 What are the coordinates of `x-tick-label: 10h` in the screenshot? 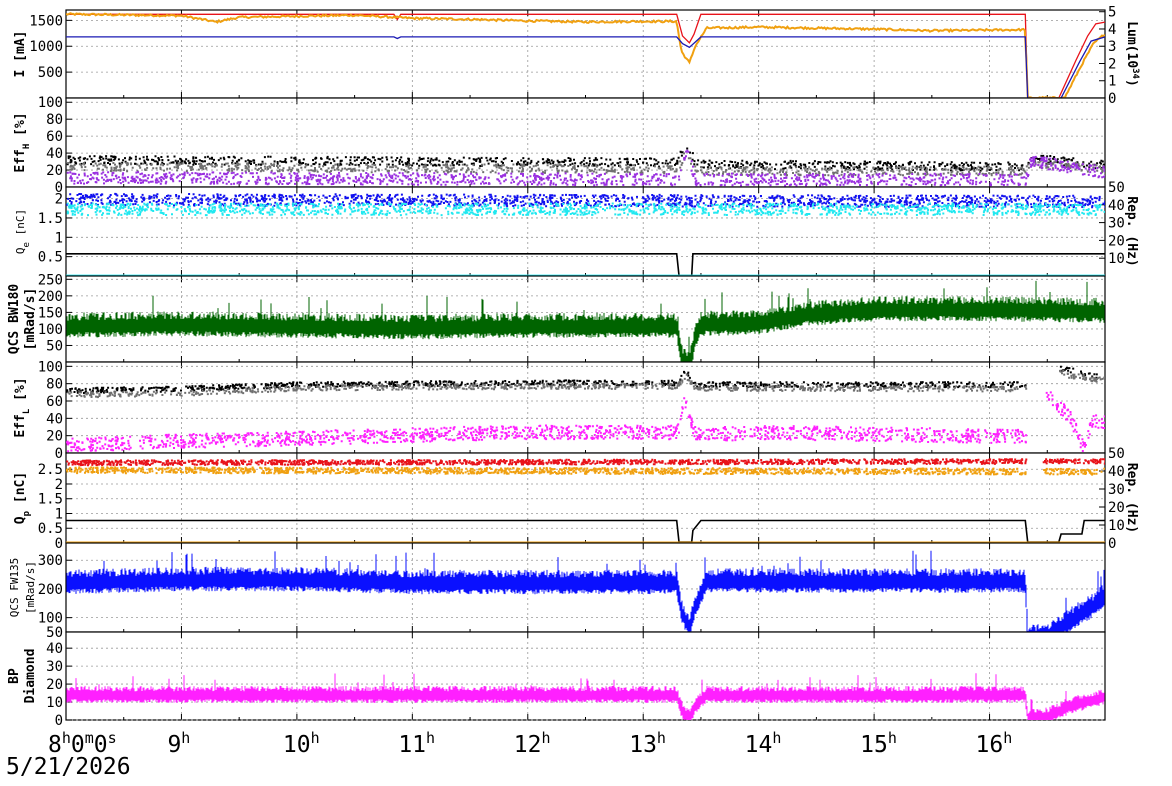 It's located at (301, 743).